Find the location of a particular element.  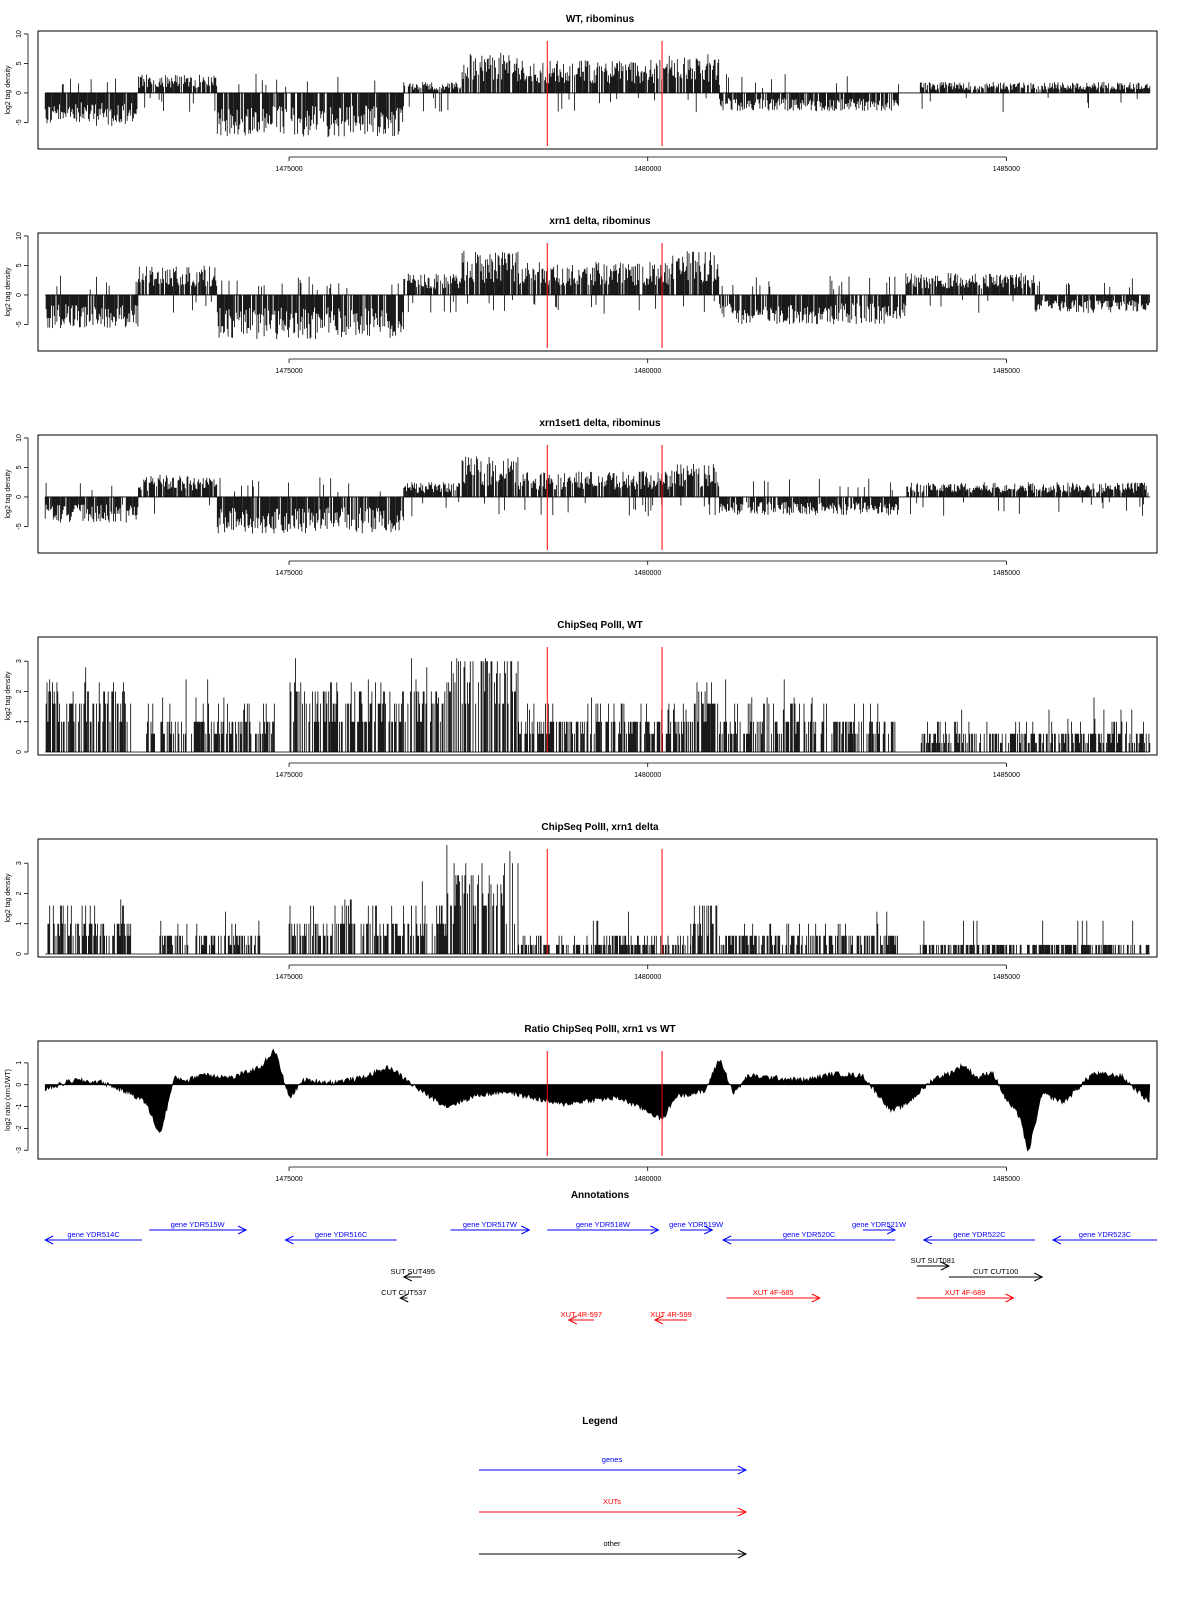

annotations-title: Annotations is located at coordinates (600, 1195).